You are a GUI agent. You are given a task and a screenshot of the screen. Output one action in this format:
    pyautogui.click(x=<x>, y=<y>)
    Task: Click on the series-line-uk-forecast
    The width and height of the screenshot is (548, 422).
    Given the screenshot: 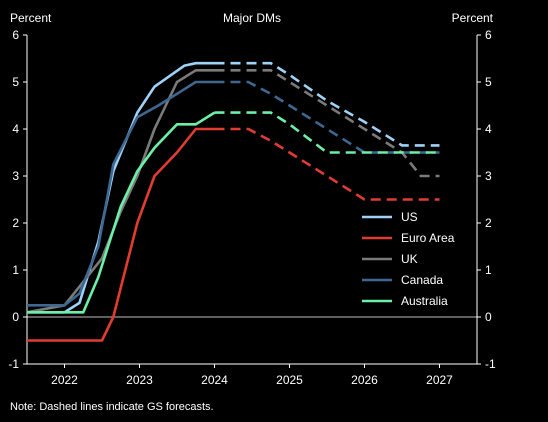 What is the action you would take?
    pyautogui.click(x=327, y=123)
    